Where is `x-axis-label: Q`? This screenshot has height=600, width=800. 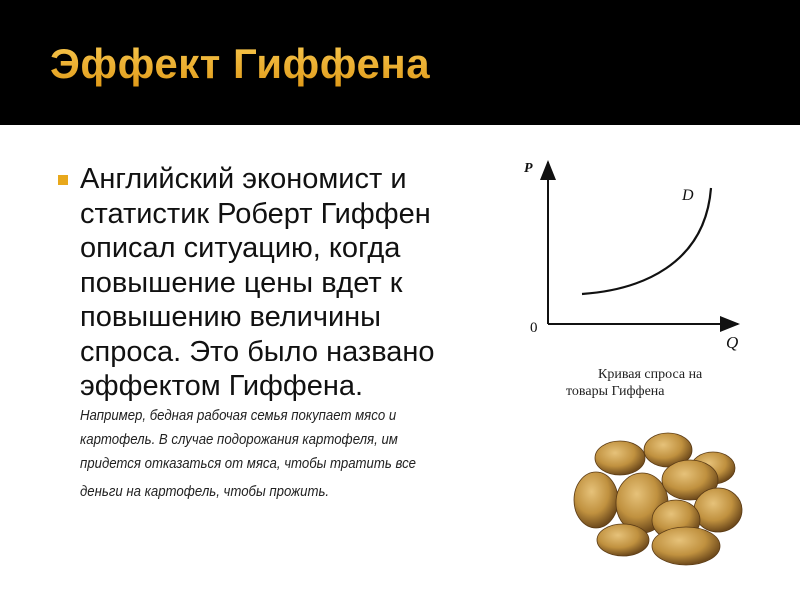
x-axis-label: Q is located at coordinates (732, 342).